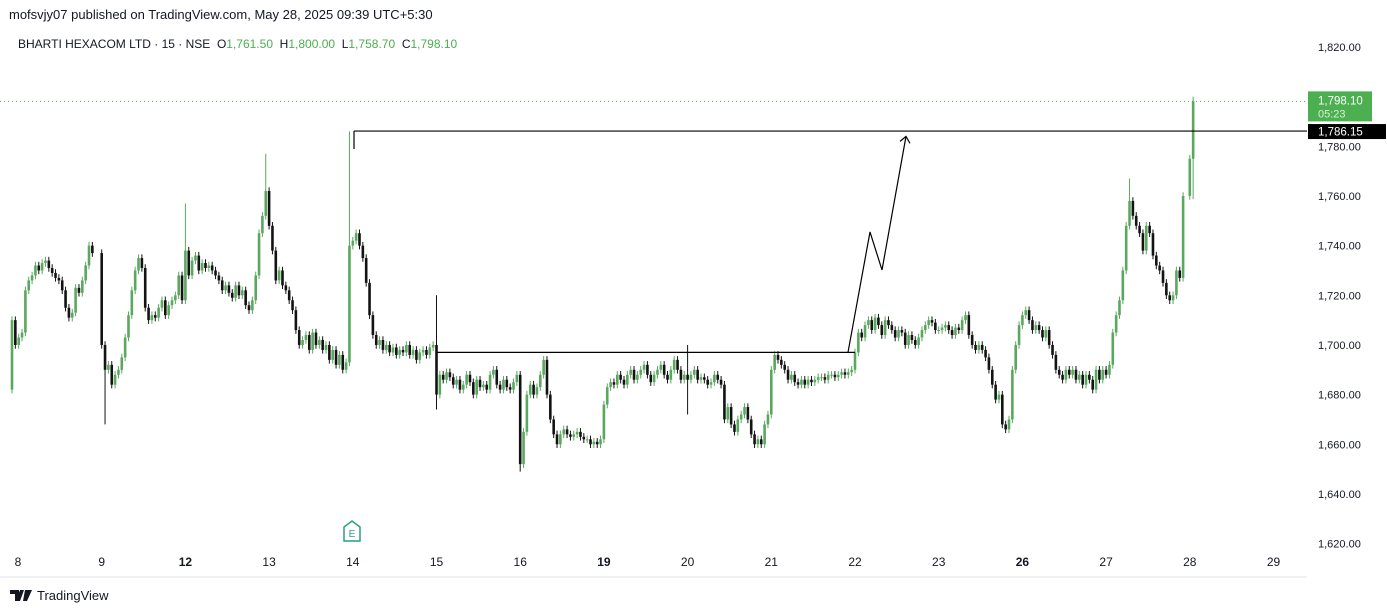  I want to click on time-tick-label: 28, so click(1190, 562).